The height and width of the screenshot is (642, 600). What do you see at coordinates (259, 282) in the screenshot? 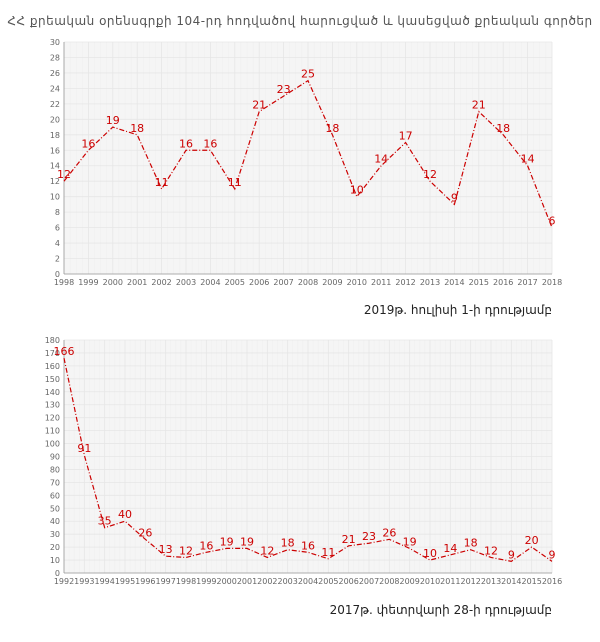
I see `x-tick-label: 2006` at bounding box center [259, 282].